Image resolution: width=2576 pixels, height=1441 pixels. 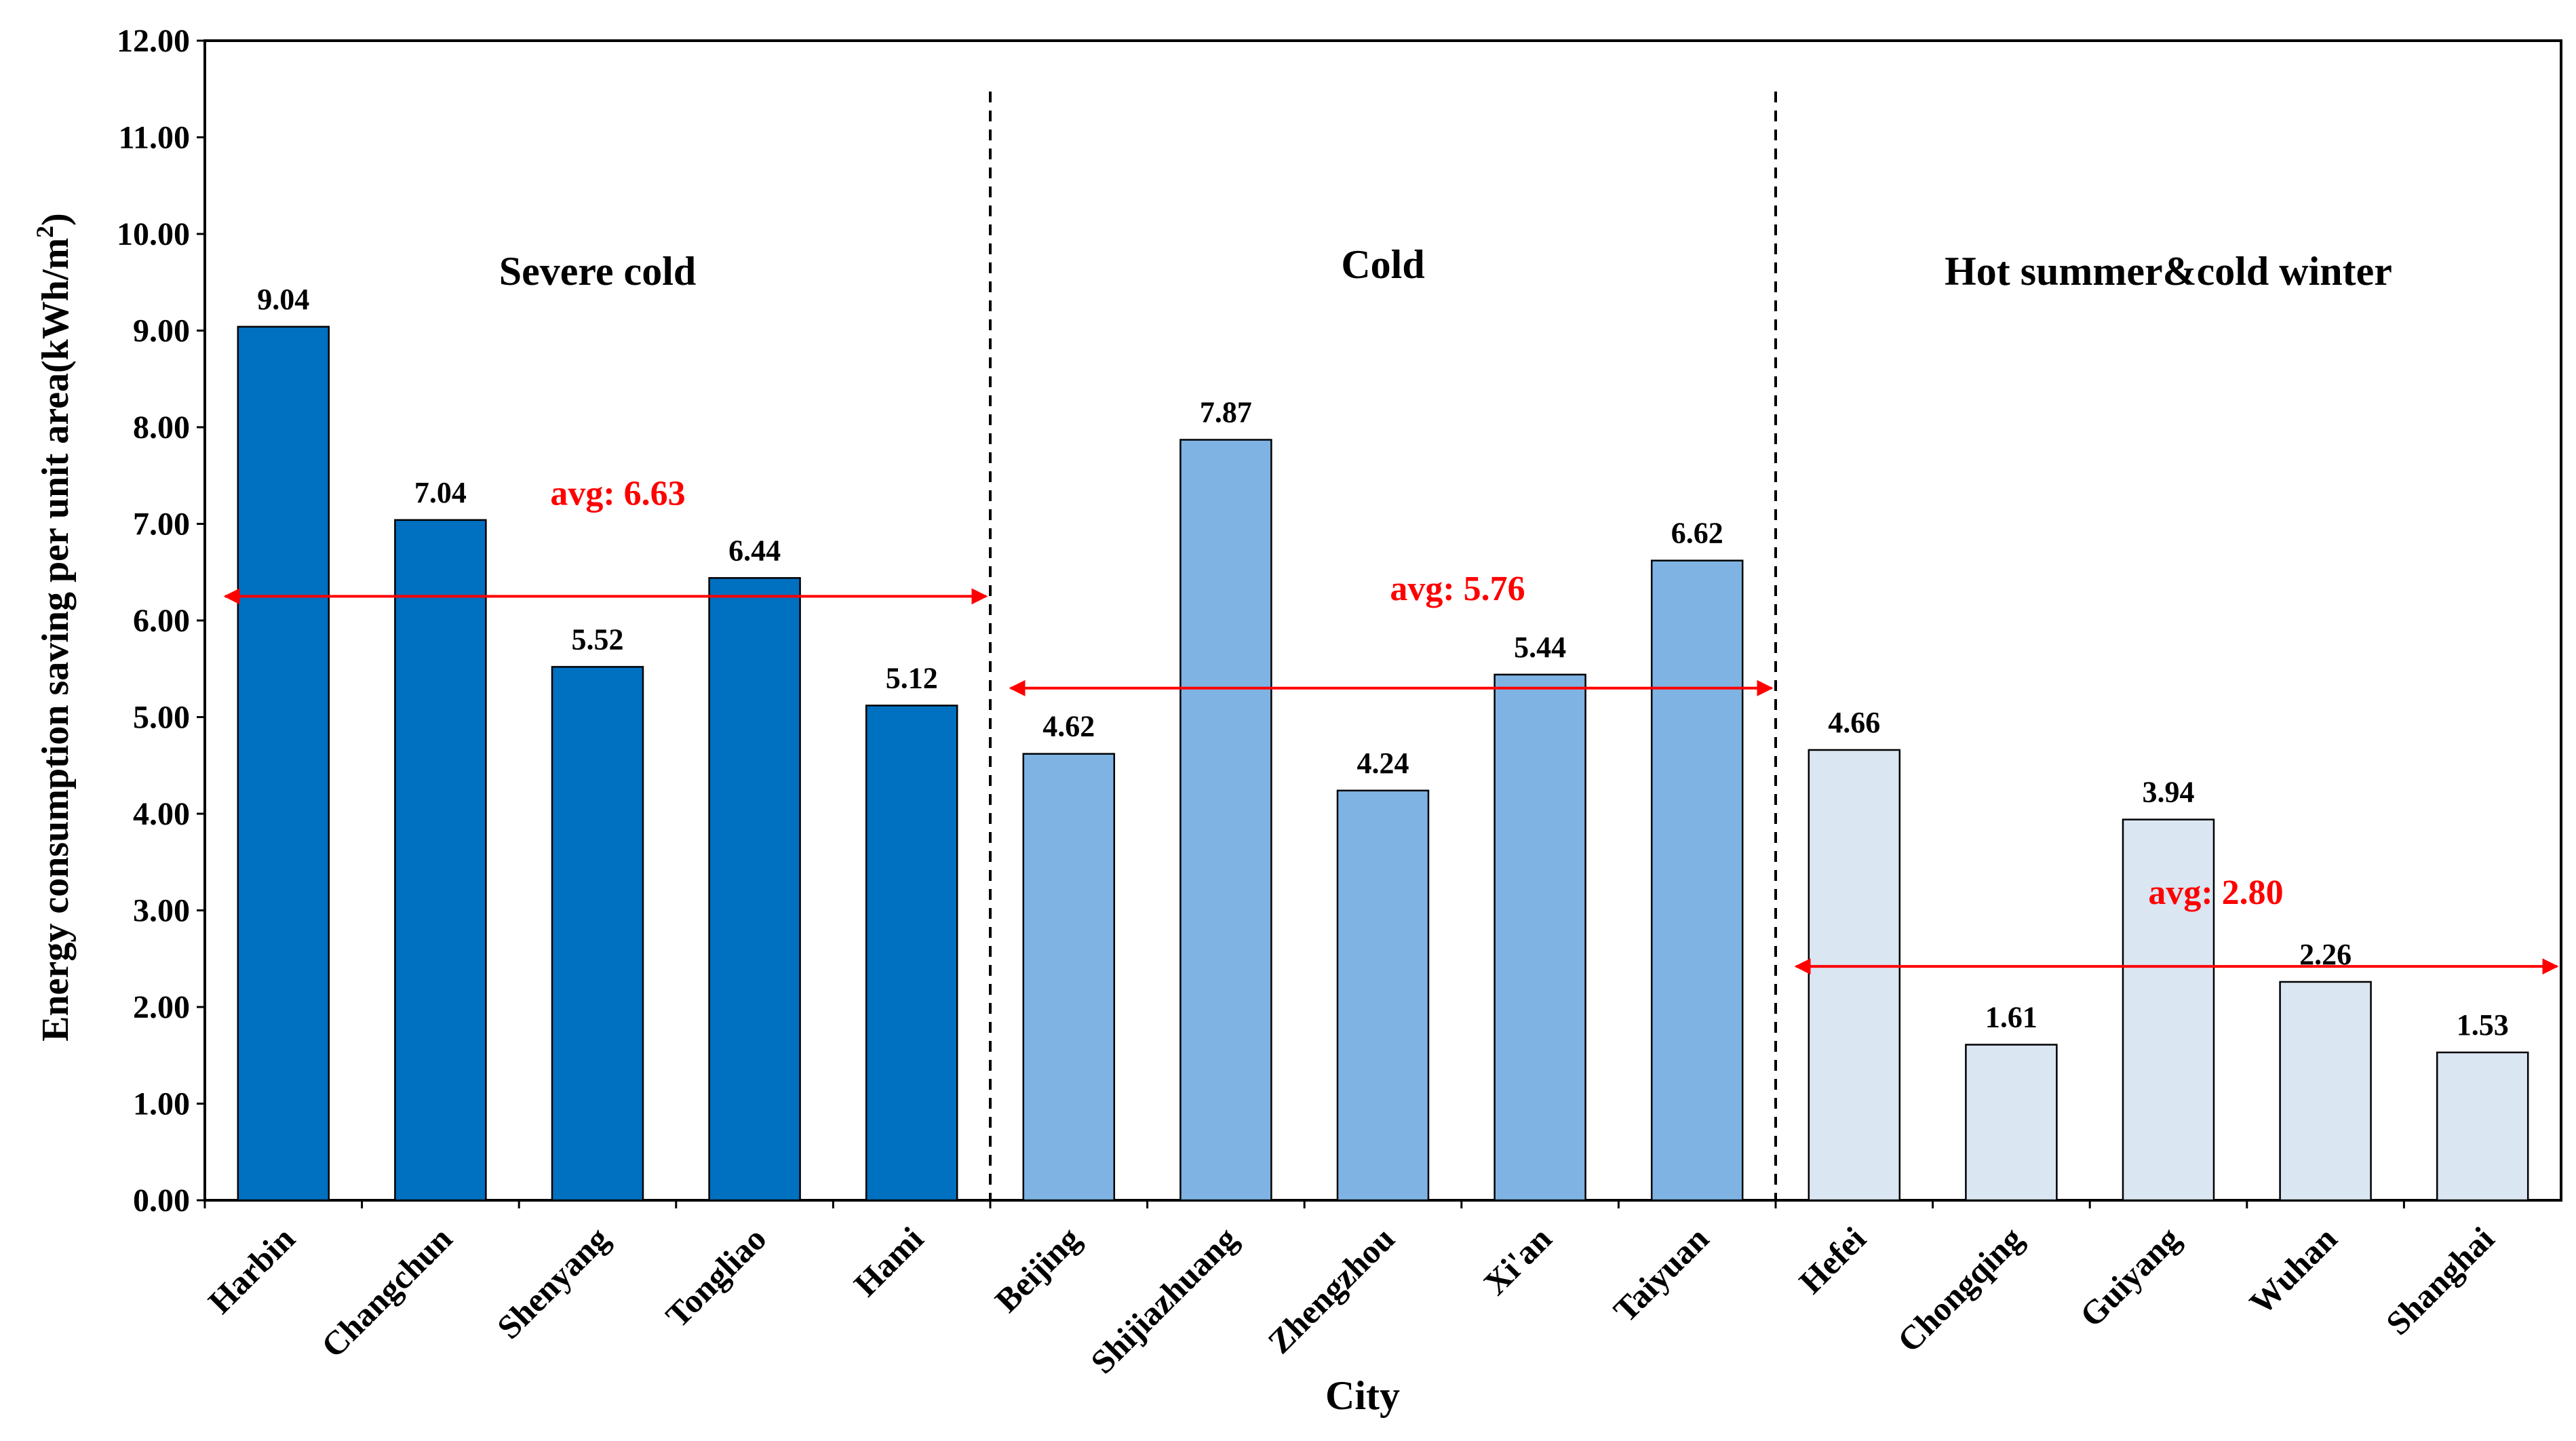 I want to click on x-tick-label: Hami, so click(x=888, y=1261).